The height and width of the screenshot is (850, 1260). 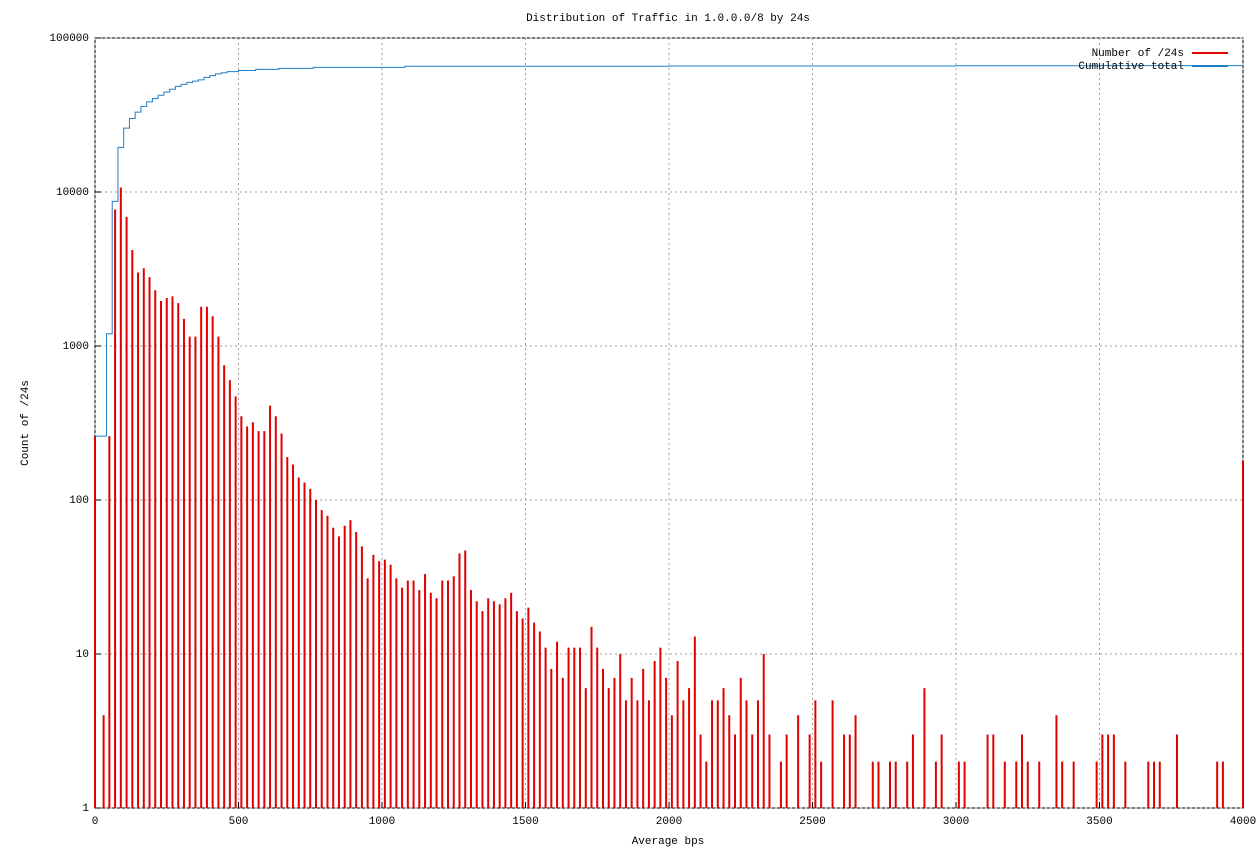 What do you see at coordinates (69, 39) in the screenshot?
I see `y-tick-label: 100000` at bounding box center [69, 39].